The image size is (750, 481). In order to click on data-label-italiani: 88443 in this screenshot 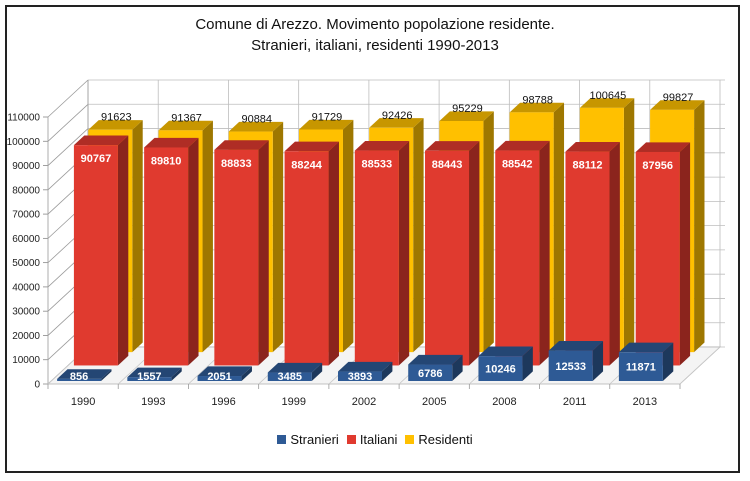, I will do `click(447, 165)`.